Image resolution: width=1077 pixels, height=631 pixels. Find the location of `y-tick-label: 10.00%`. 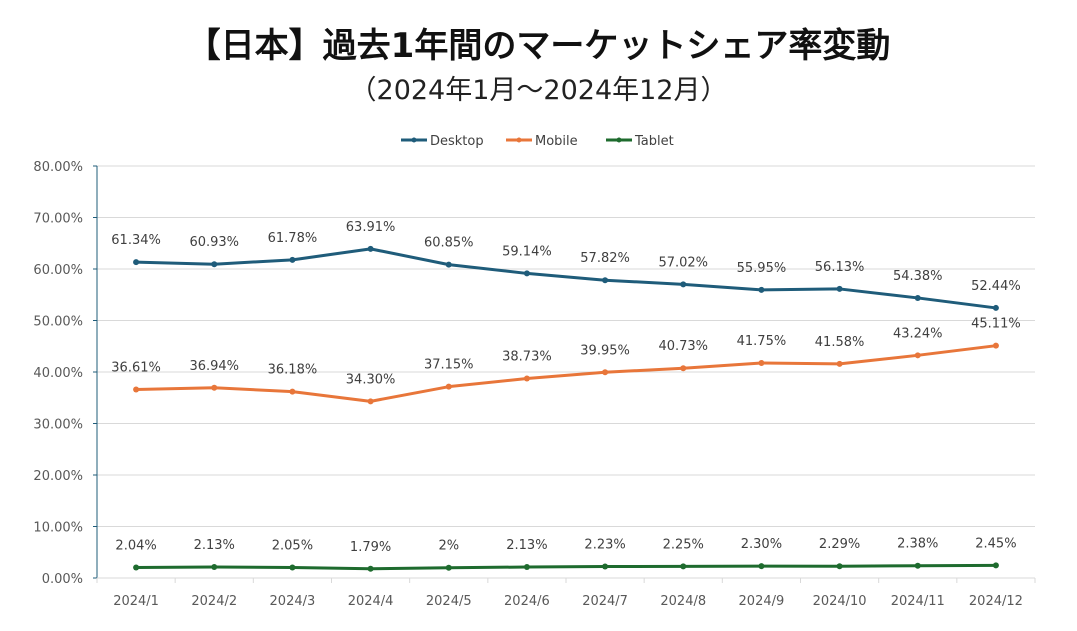

y-tick-label: 10.00% is located at coordinates (58, 528).